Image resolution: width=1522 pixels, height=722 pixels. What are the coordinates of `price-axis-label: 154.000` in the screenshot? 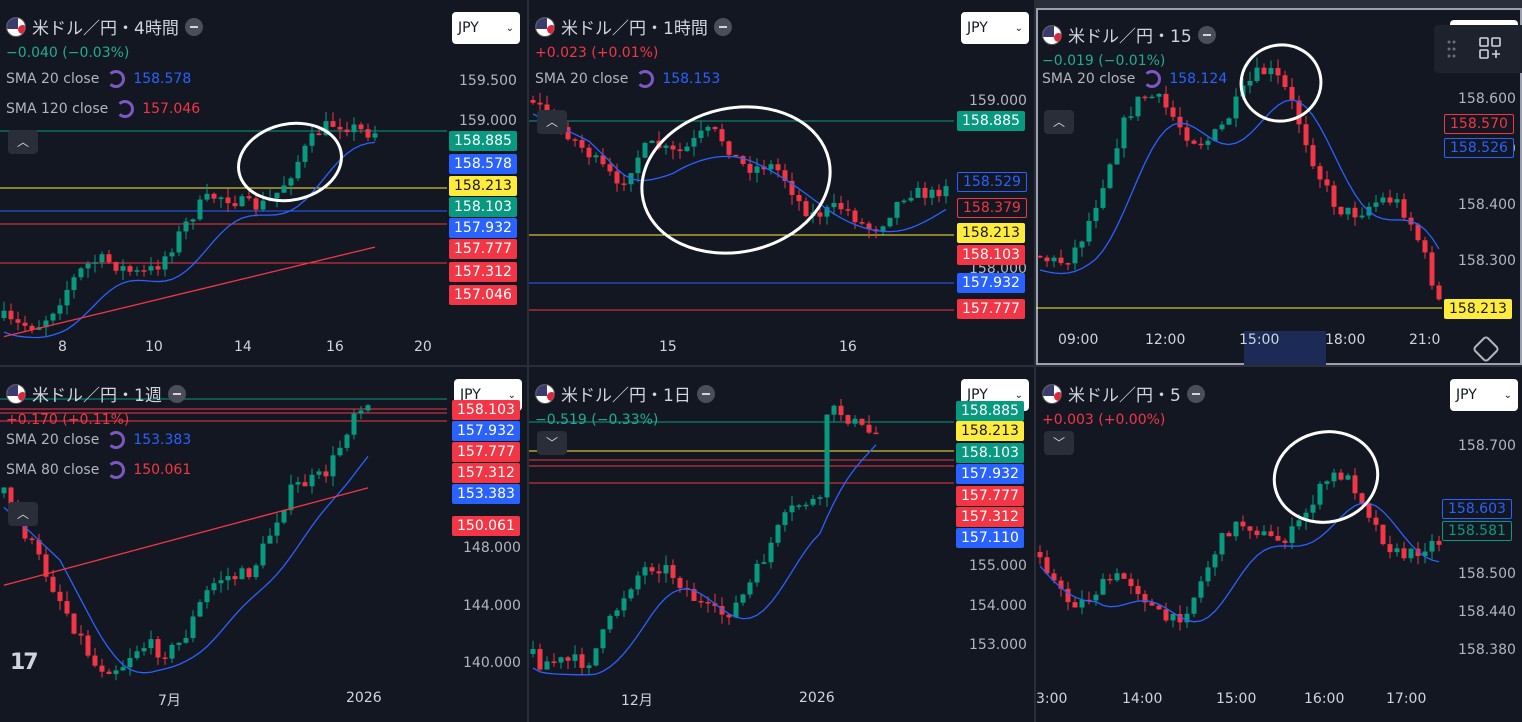 It's located at (998, 606).